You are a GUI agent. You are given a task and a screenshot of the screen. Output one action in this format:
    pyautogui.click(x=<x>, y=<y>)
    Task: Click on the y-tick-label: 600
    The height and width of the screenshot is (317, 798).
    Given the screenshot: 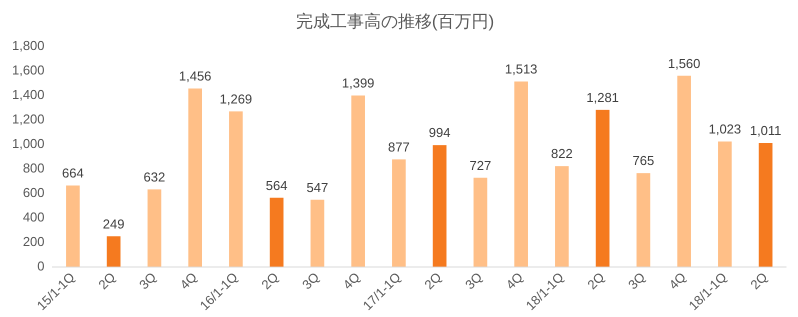 What is the action you would take?
    pyautogui.click(x=33, y=192)
    